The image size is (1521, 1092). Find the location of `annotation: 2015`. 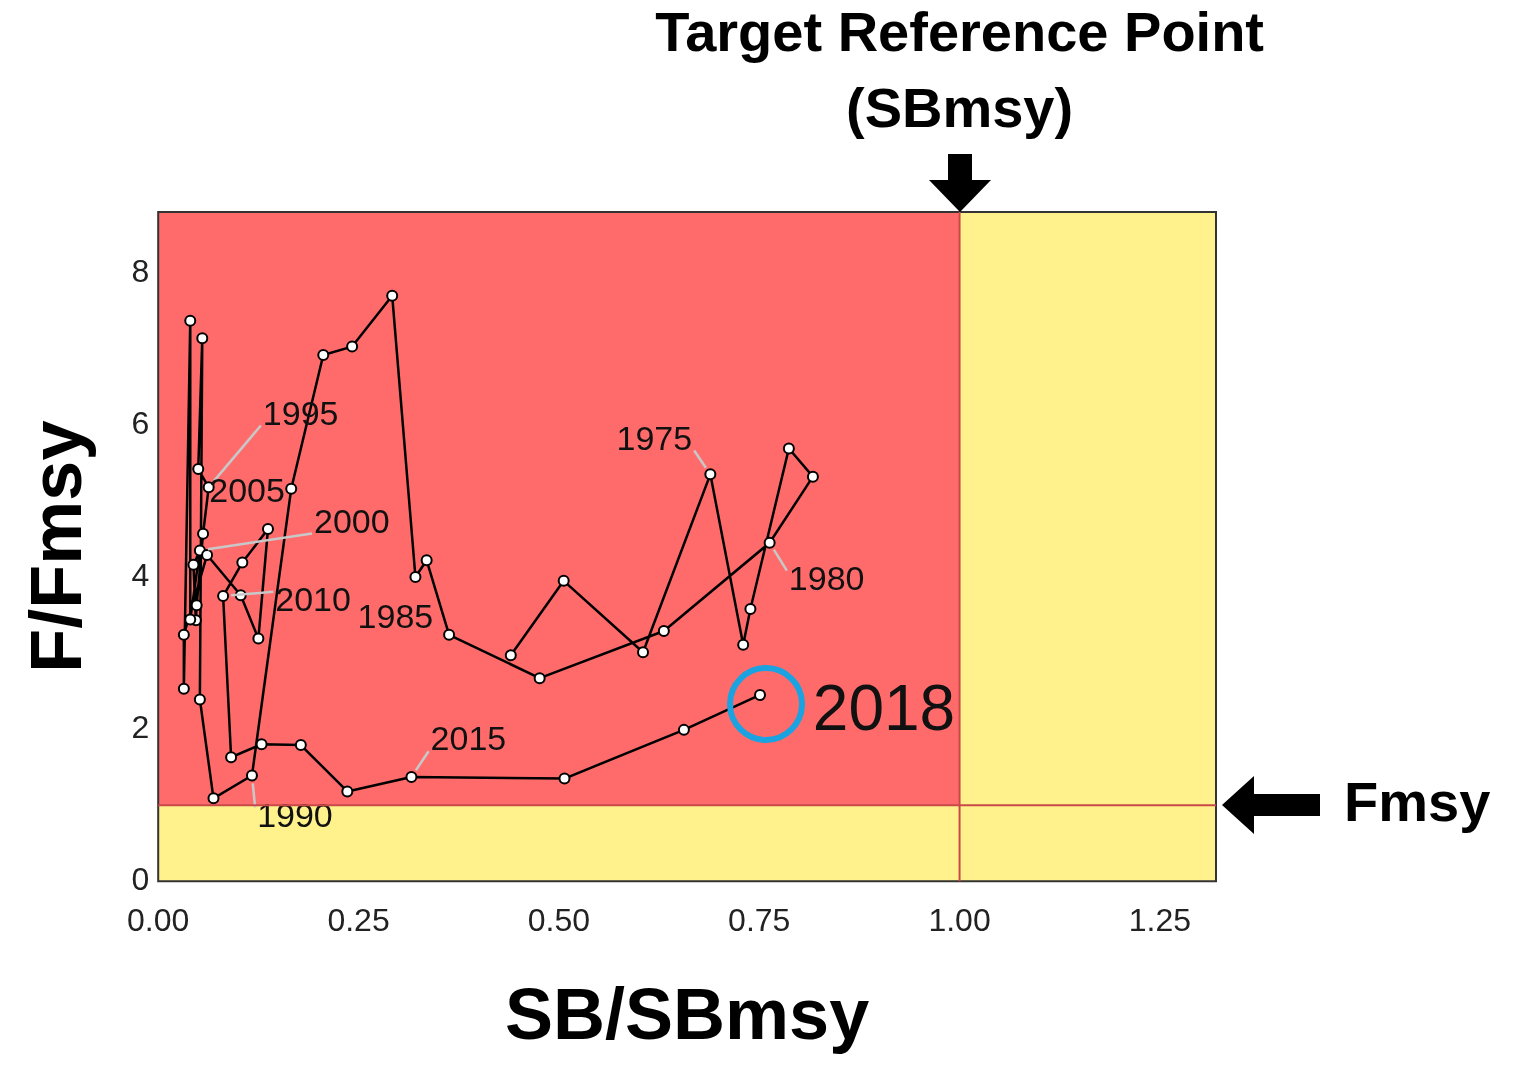

annotation: 2015 is located at coordinates (468, 738).